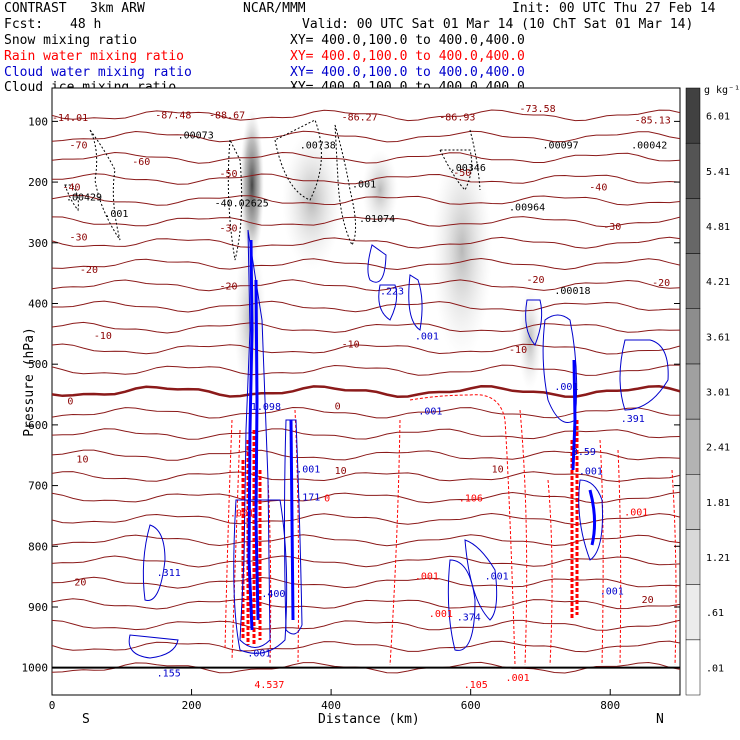 The image size is (740, 740). I want to click on y-tick-label: 300, so click(38, 243).